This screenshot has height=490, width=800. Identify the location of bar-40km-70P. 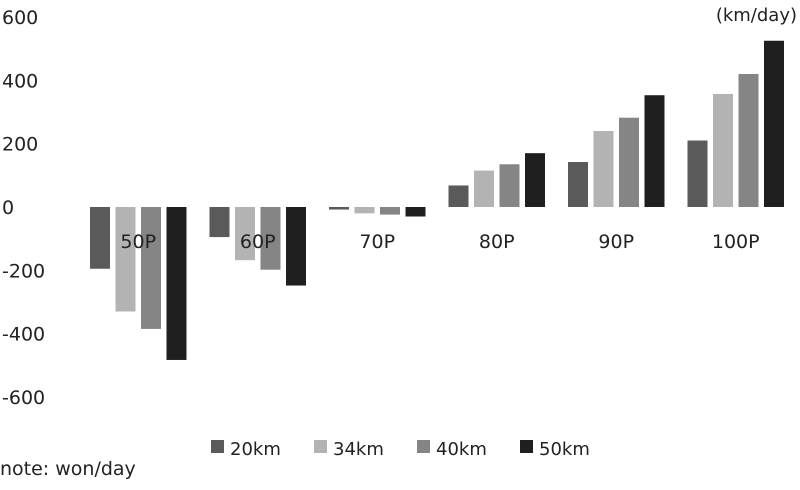
(390, 211).